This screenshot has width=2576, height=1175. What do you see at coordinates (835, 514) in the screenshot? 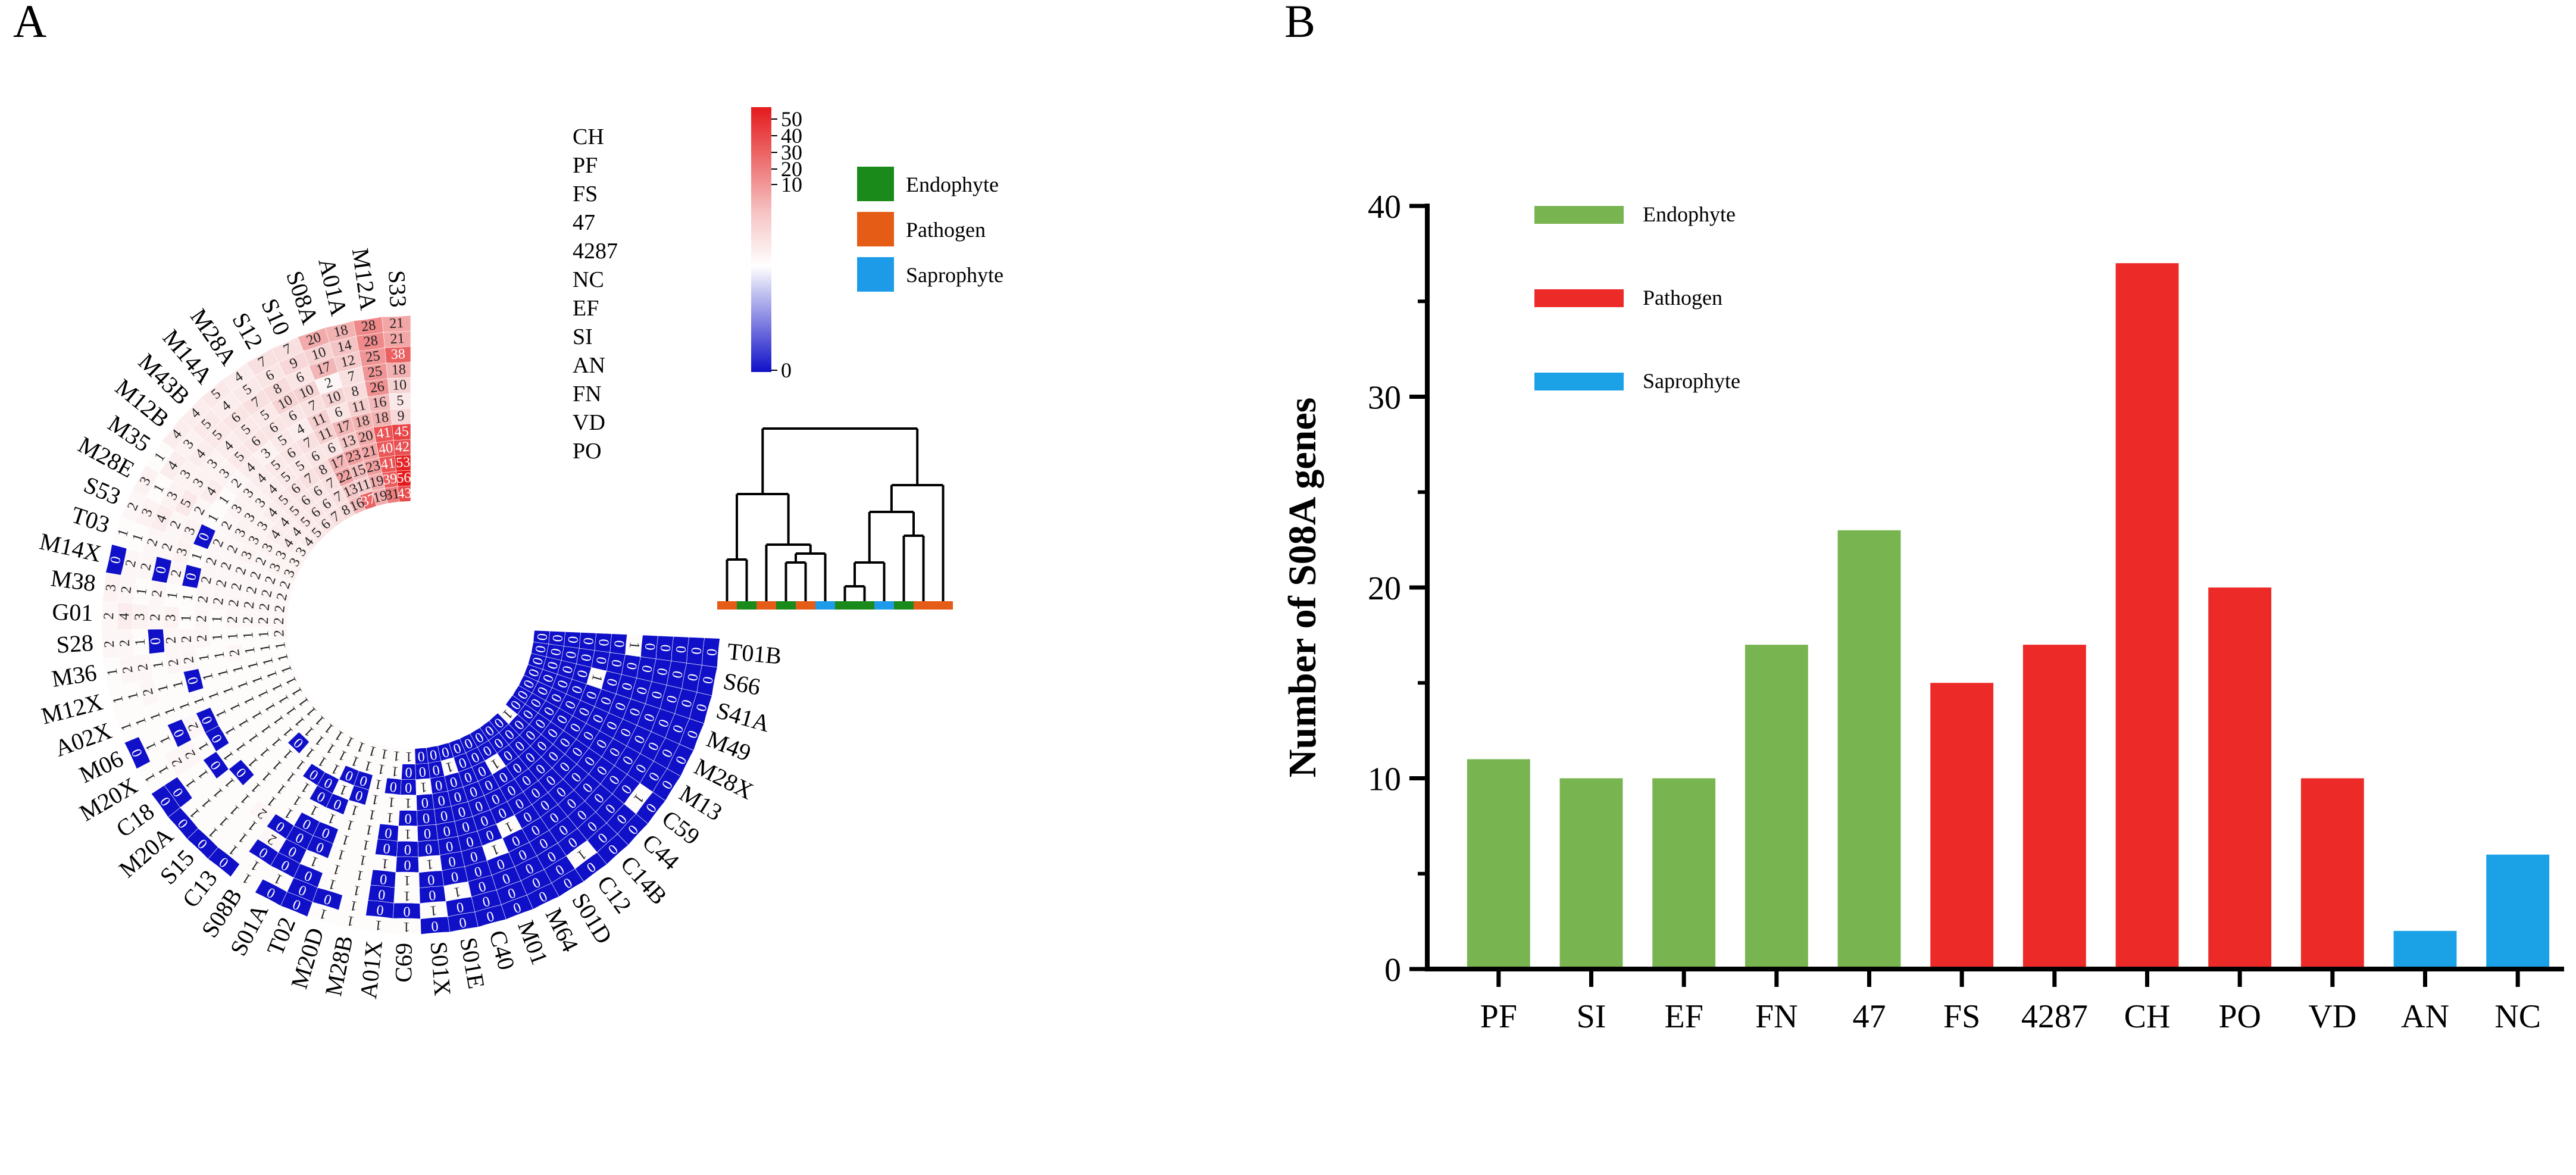
I see `species-dendrogram` at bounding box center [835, 514].